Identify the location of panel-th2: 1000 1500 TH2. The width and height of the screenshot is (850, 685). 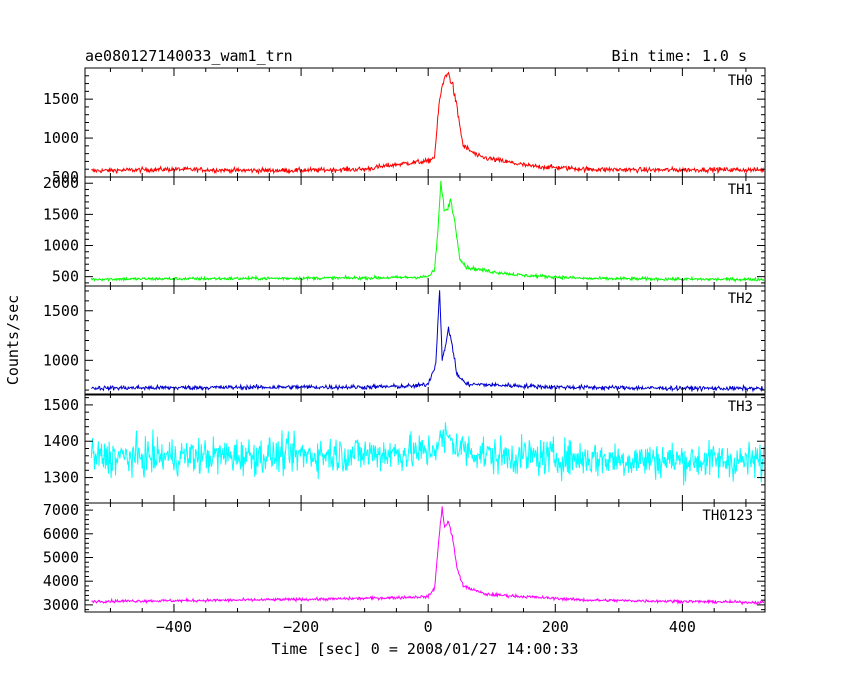
(404, 340).